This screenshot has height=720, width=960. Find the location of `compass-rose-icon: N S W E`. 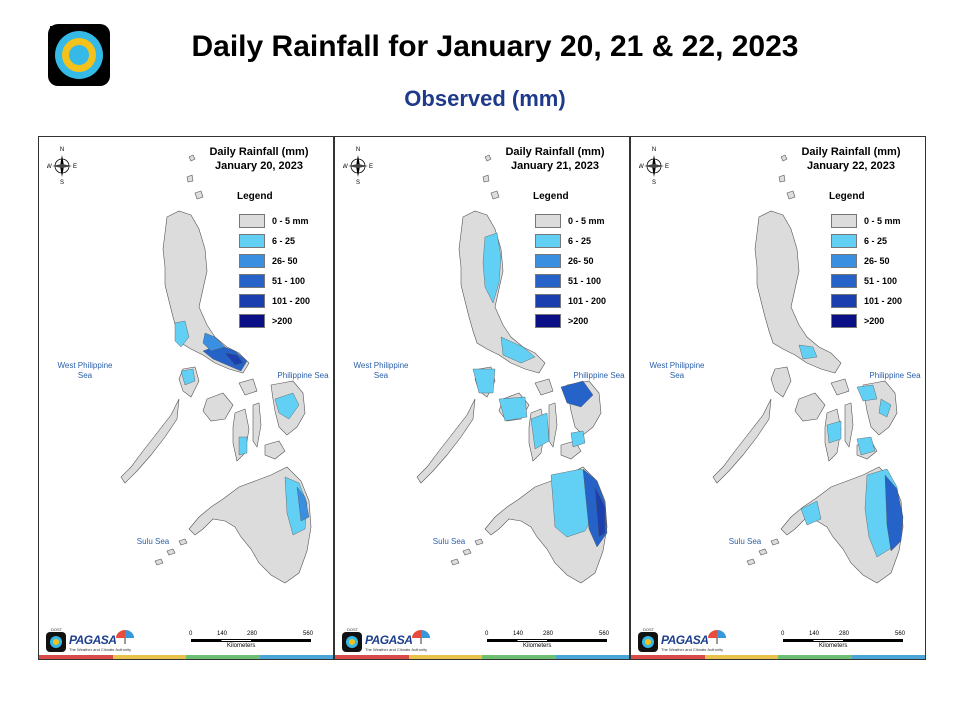

compass-rose-icon: N S W E is located at coordinates (358, 166).